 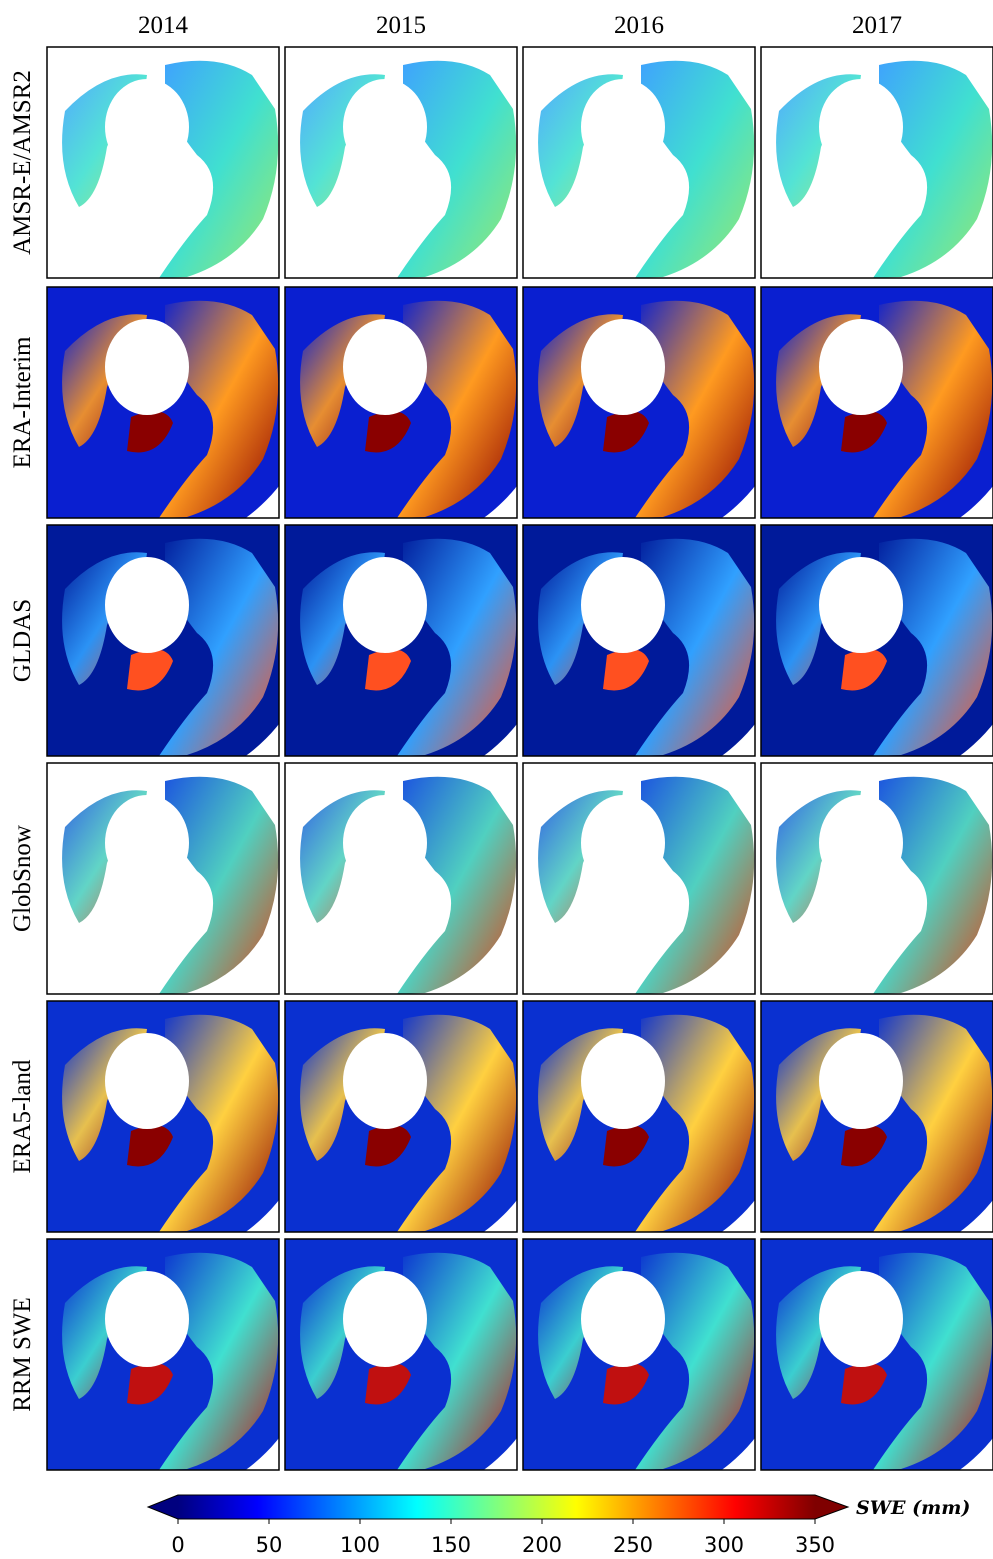 What do you see at coordinates (877, 25) in the screenshot?
I see `column-header: 2017` at bounding box center [877, 25].